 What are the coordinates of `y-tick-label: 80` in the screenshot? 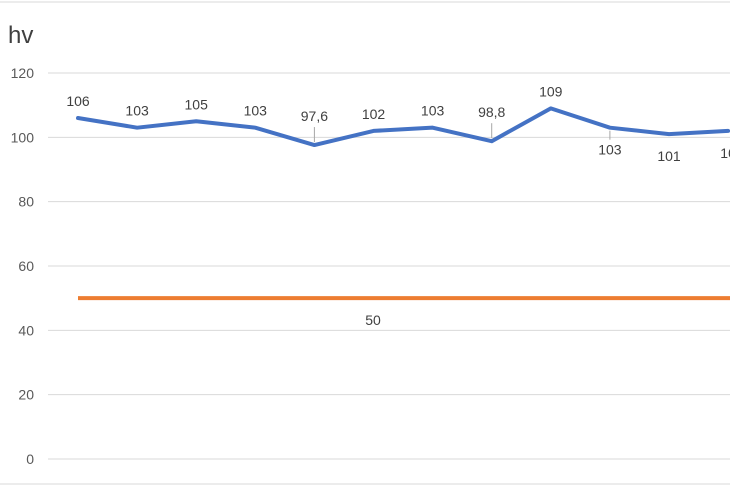 It's located at (26, 202).